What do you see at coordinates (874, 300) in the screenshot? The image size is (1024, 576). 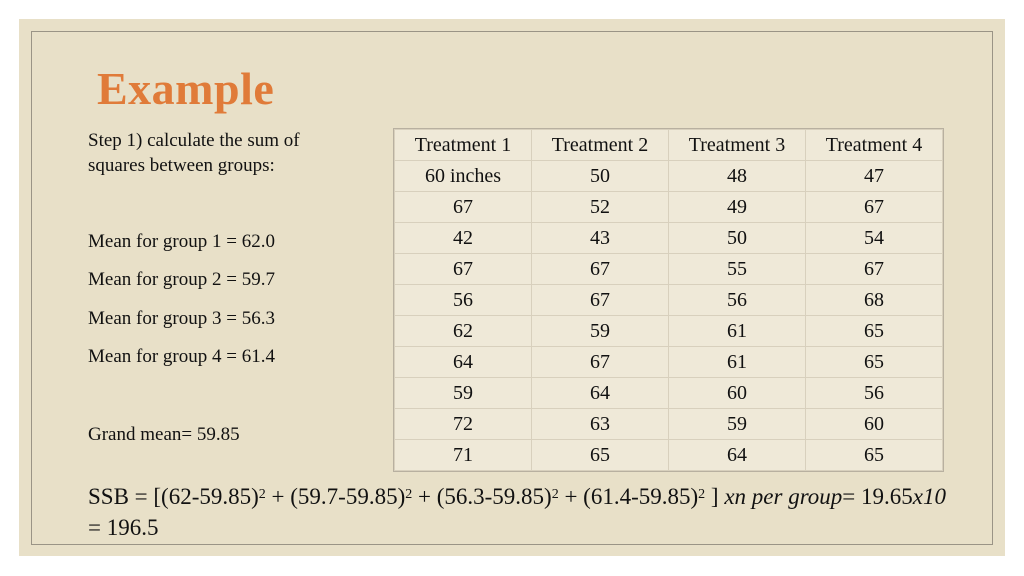 I see `table-cell: 68` at bounding box center [874, 300].